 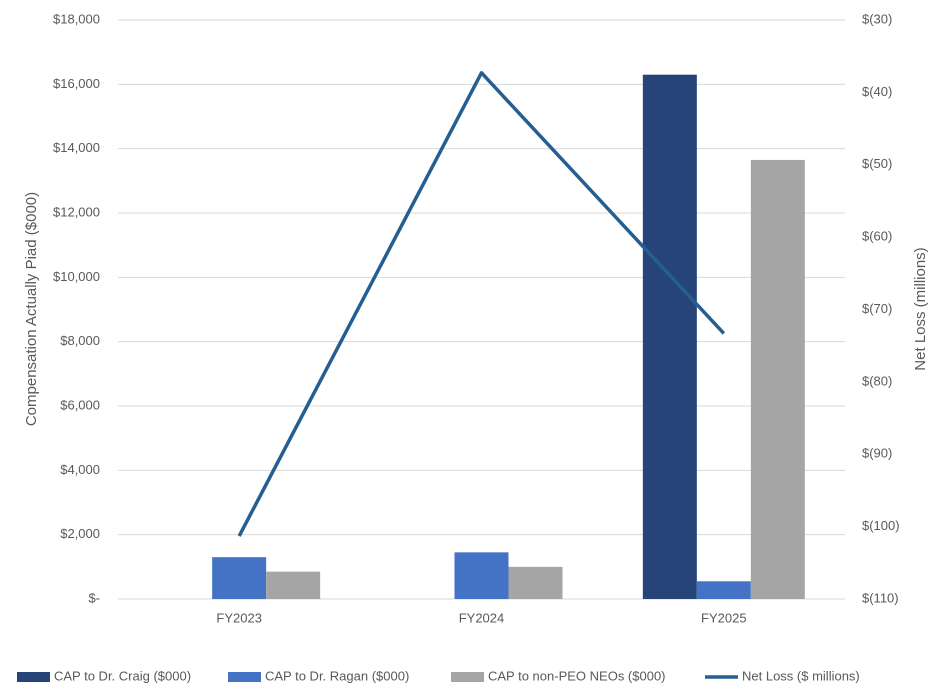 What do you see at coordinates (877, 380) in the screenshot?
I see `y2-tick-label: $(80)` at bounding box center [877, 380].